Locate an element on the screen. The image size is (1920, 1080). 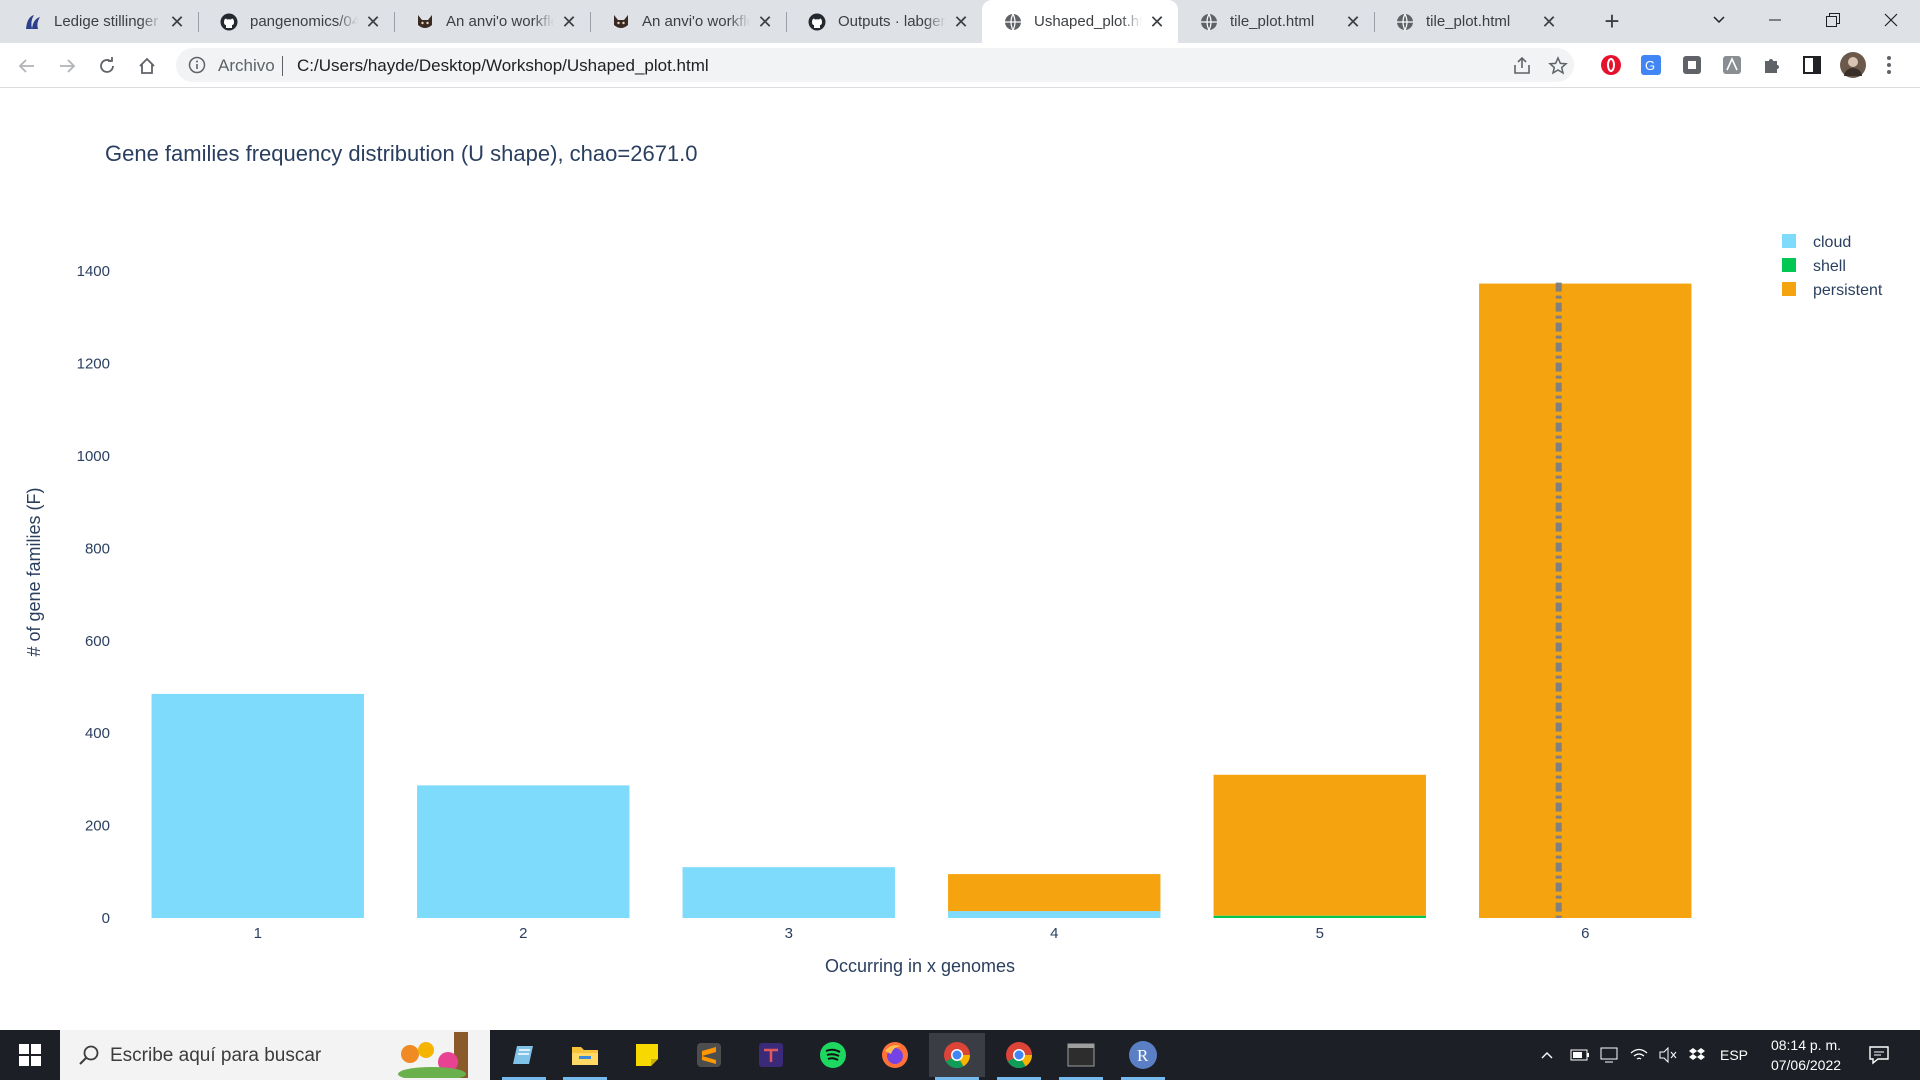
opera-extension-icon is located at coordinates (1611, 65).